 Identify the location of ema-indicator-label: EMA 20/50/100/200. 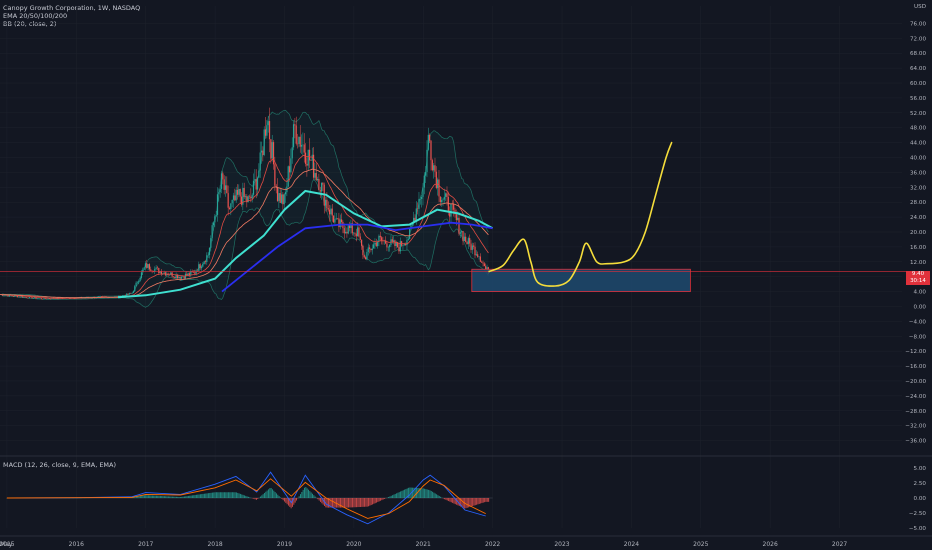
(35, 16).